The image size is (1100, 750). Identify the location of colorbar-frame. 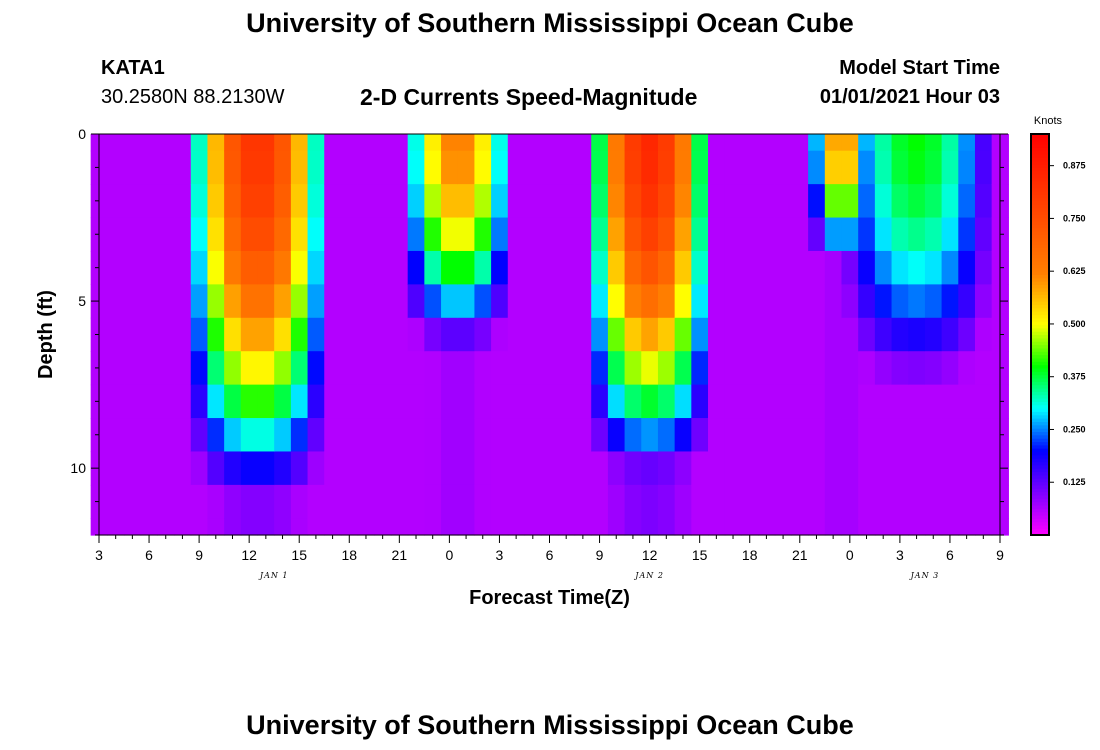
(1040, 334).